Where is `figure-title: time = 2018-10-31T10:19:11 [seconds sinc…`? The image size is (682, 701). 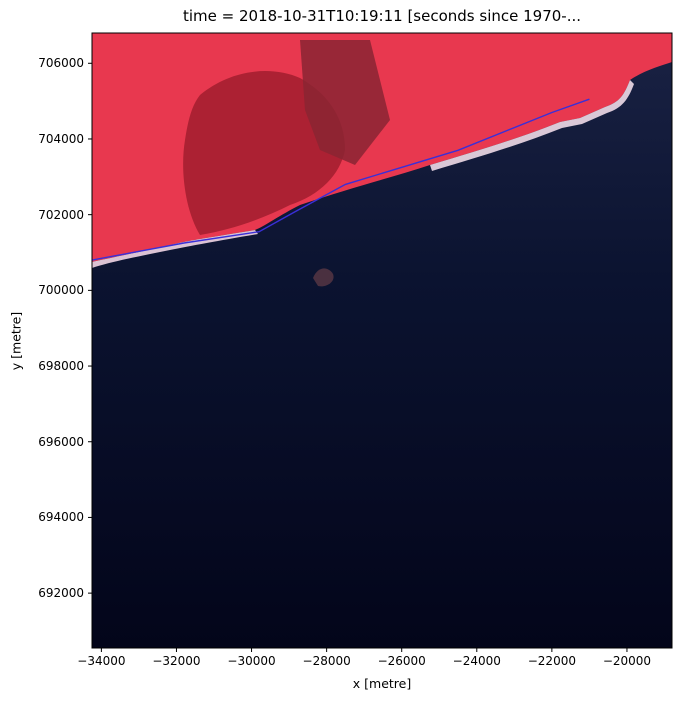 figure-title: time = 2018-10-31T10:19:11 [seconds sinc… is located at coordinates (382, 16).